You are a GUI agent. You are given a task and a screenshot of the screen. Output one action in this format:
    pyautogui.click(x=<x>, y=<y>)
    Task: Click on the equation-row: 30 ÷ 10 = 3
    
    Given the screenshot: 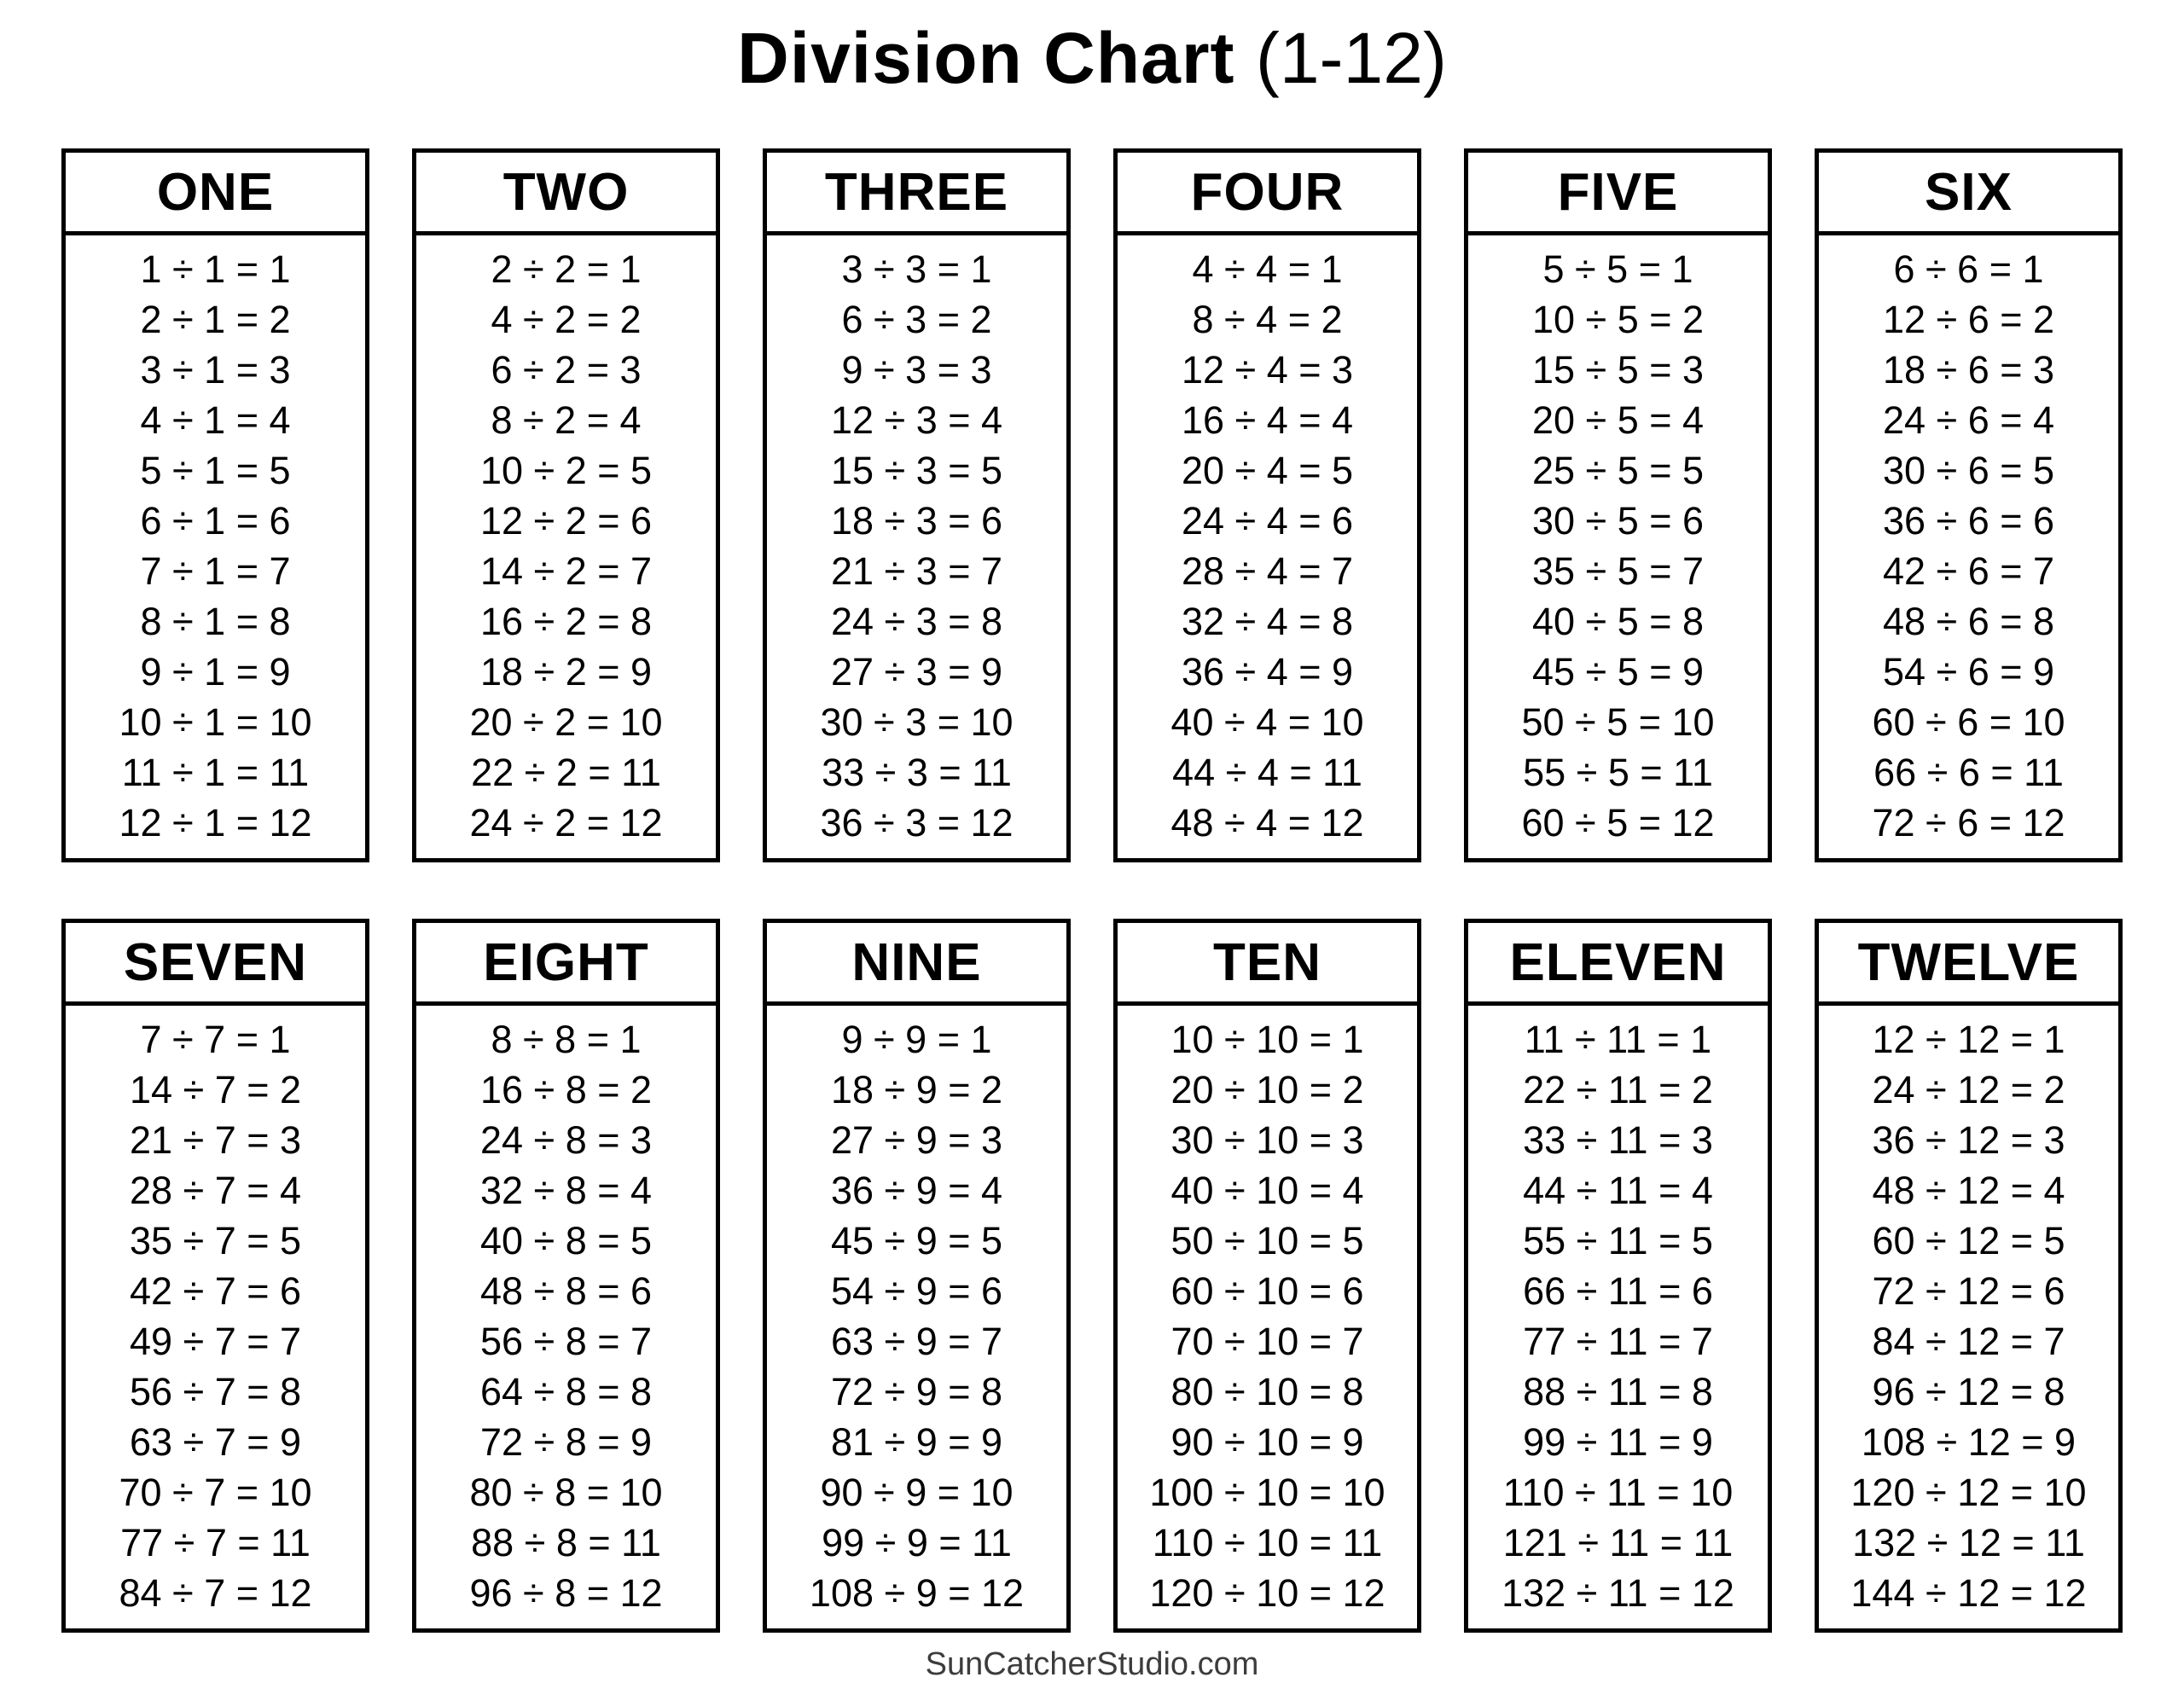 What is the action you would take?
    pyautogui.click(x=1267, y=1140)
    